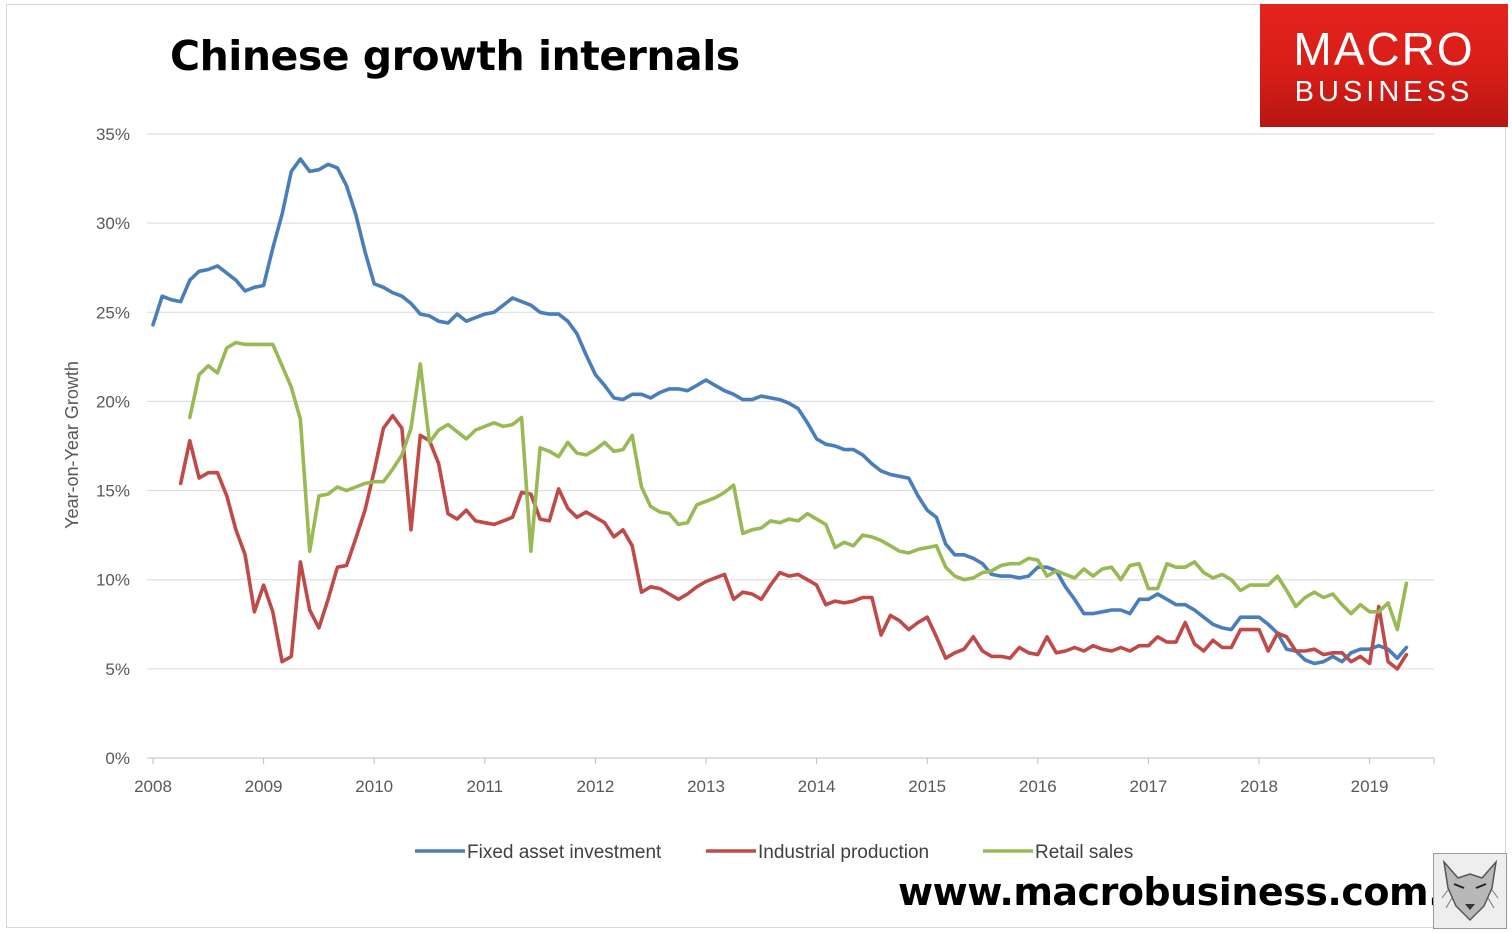 The width and height of the screenshot is (1512, 933). What do you see at coordinates (595, 786) in the screenshot?
I see `x-tick-label: 2012` at bounding box center [595, 786].